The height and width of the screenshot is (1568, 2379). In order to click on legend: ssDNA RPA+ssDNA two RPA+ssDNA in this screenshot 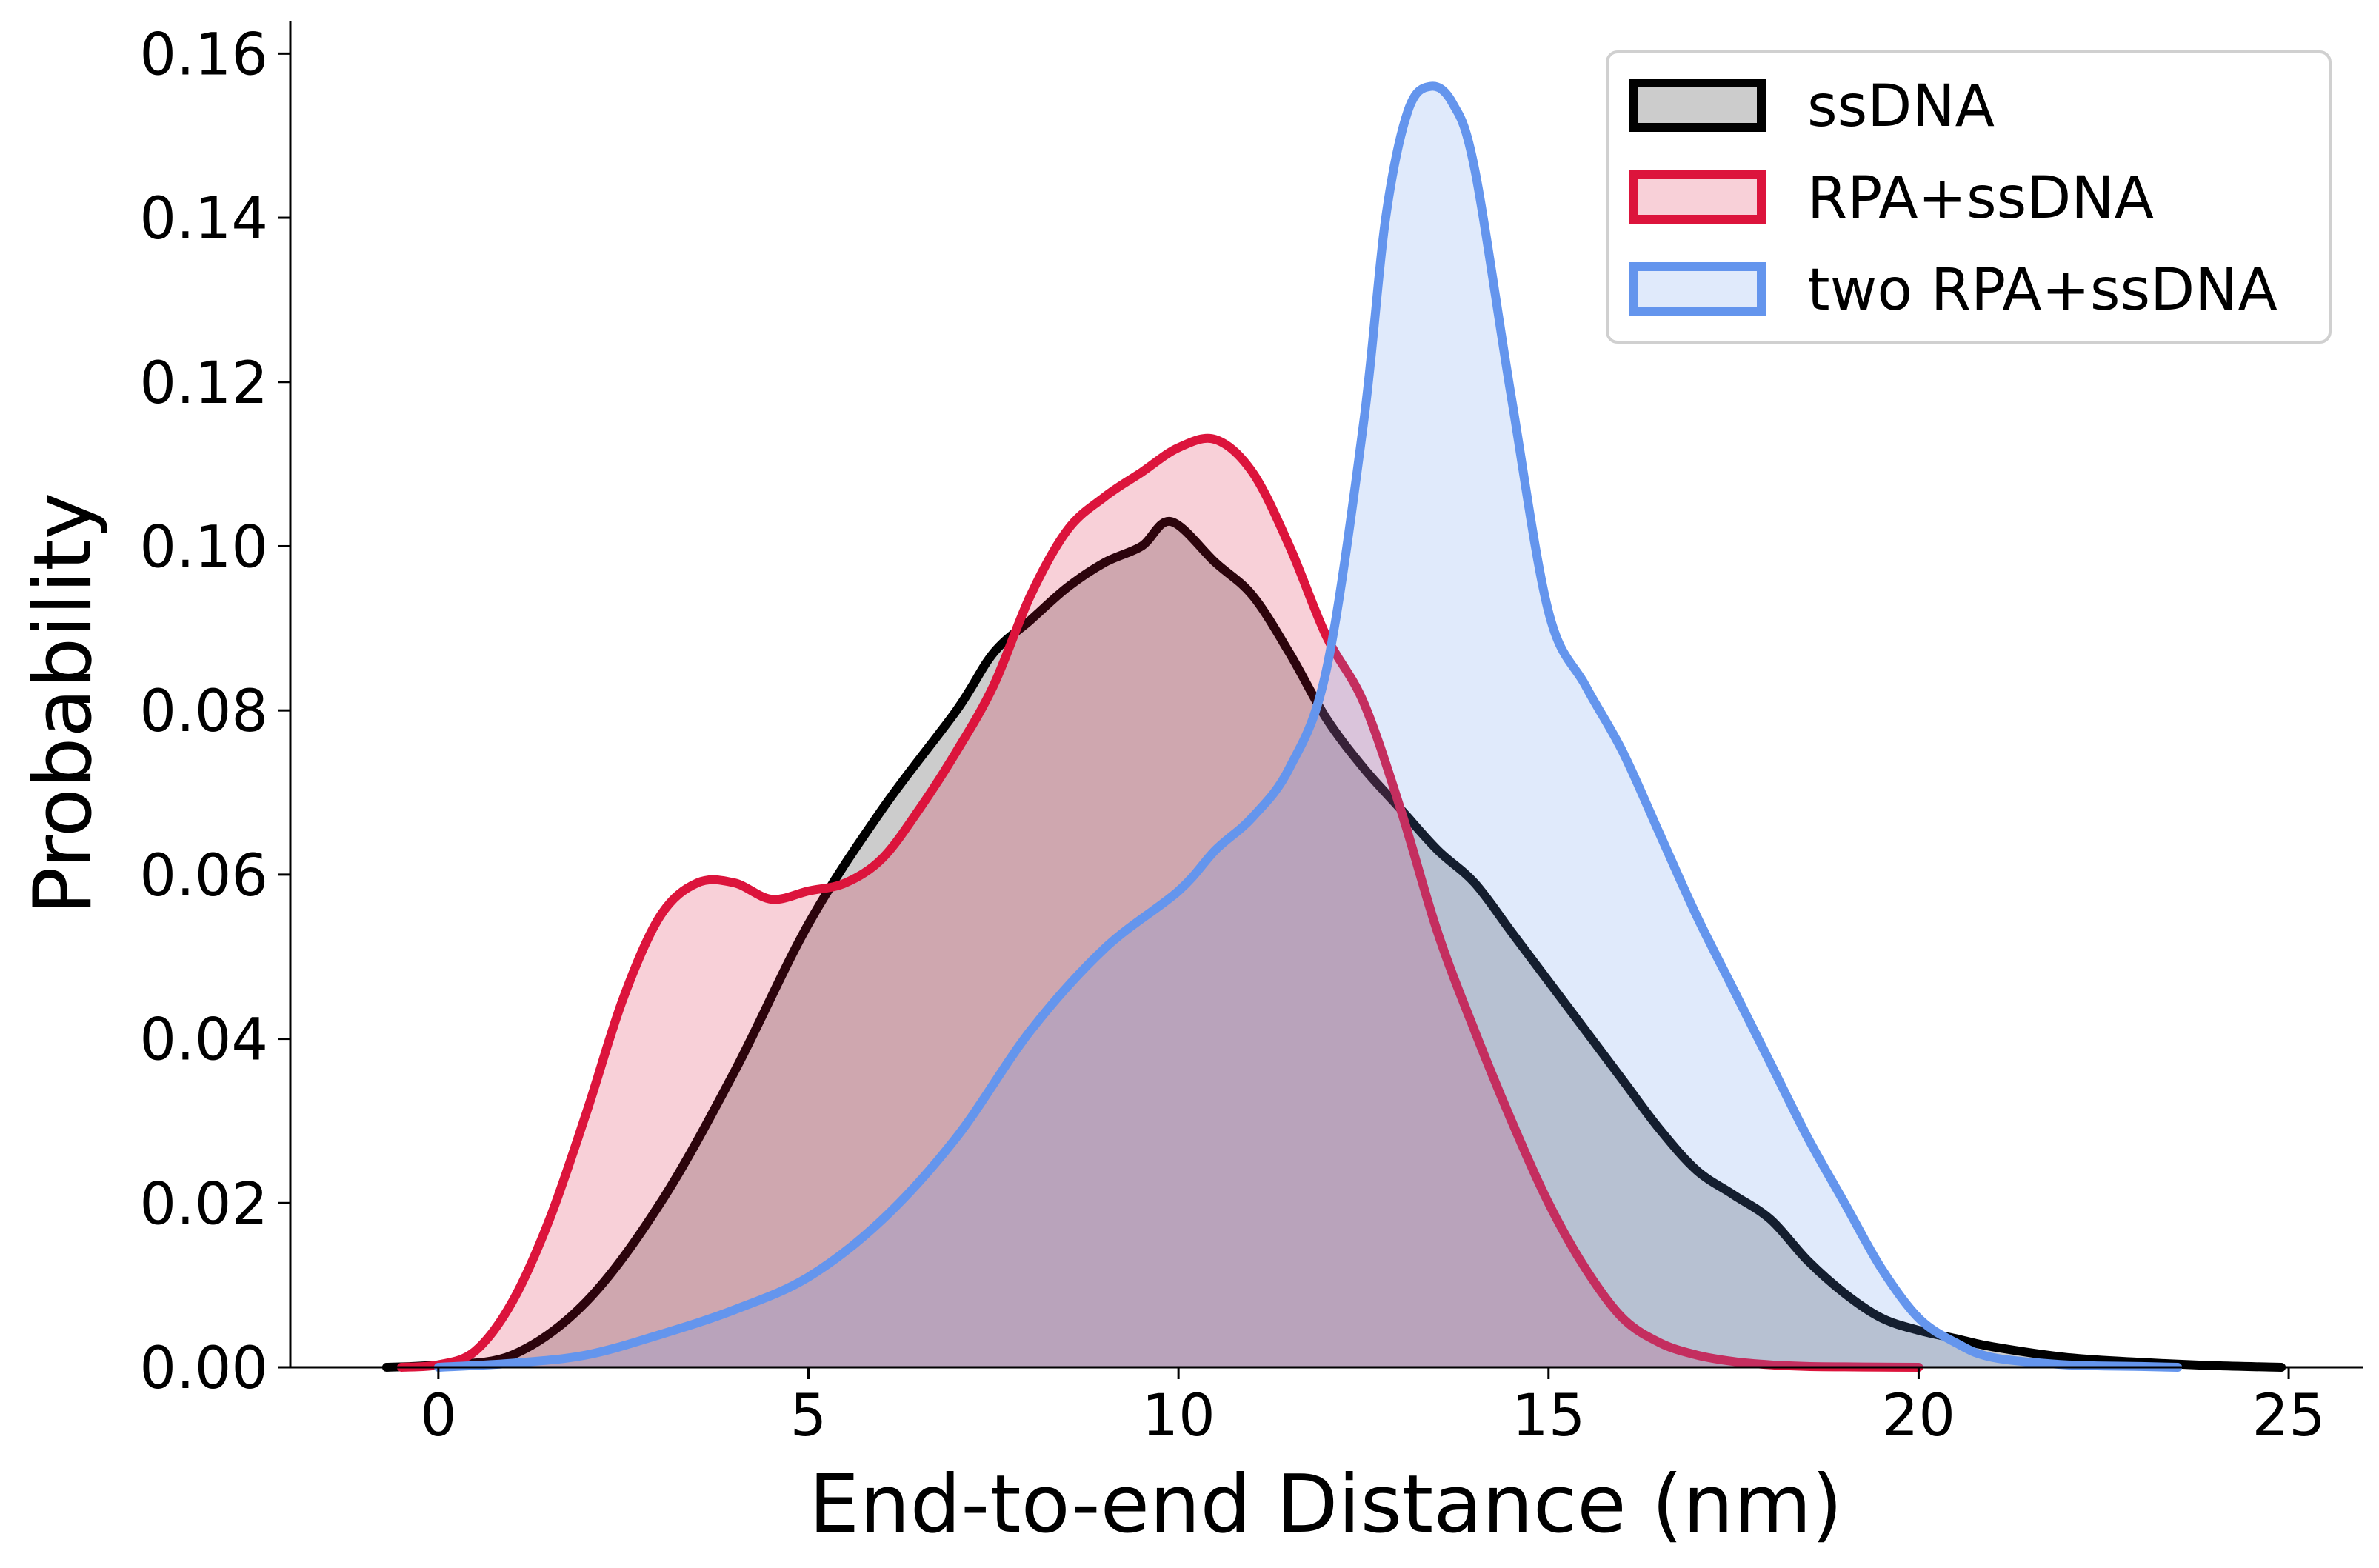, I will do `click(1969, 197)`.